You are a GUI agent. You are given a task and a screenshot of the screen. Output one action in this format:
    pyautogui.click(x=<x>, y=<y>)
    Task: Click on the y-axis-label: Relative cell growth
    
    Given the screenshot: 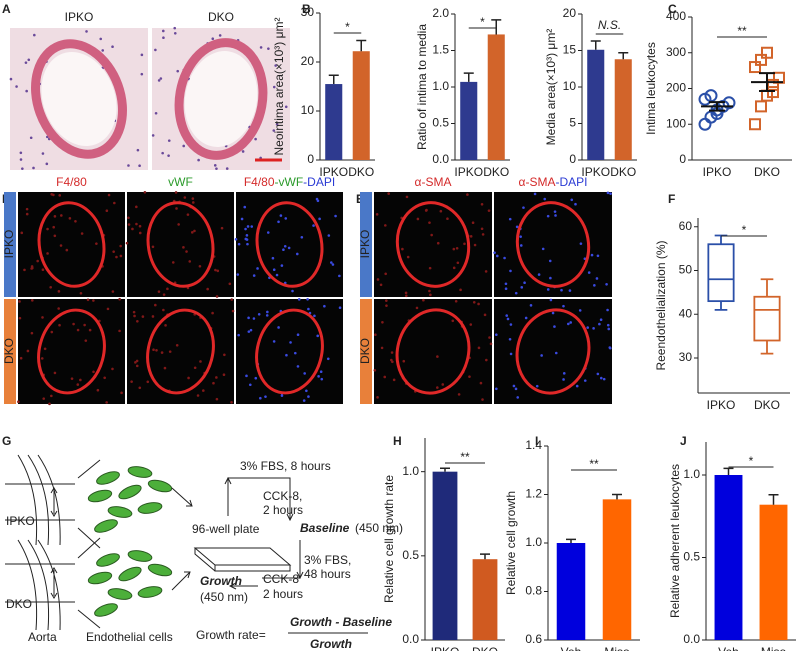 What is the action you would take?
    pyautogui.click(x=511, y=543)
    